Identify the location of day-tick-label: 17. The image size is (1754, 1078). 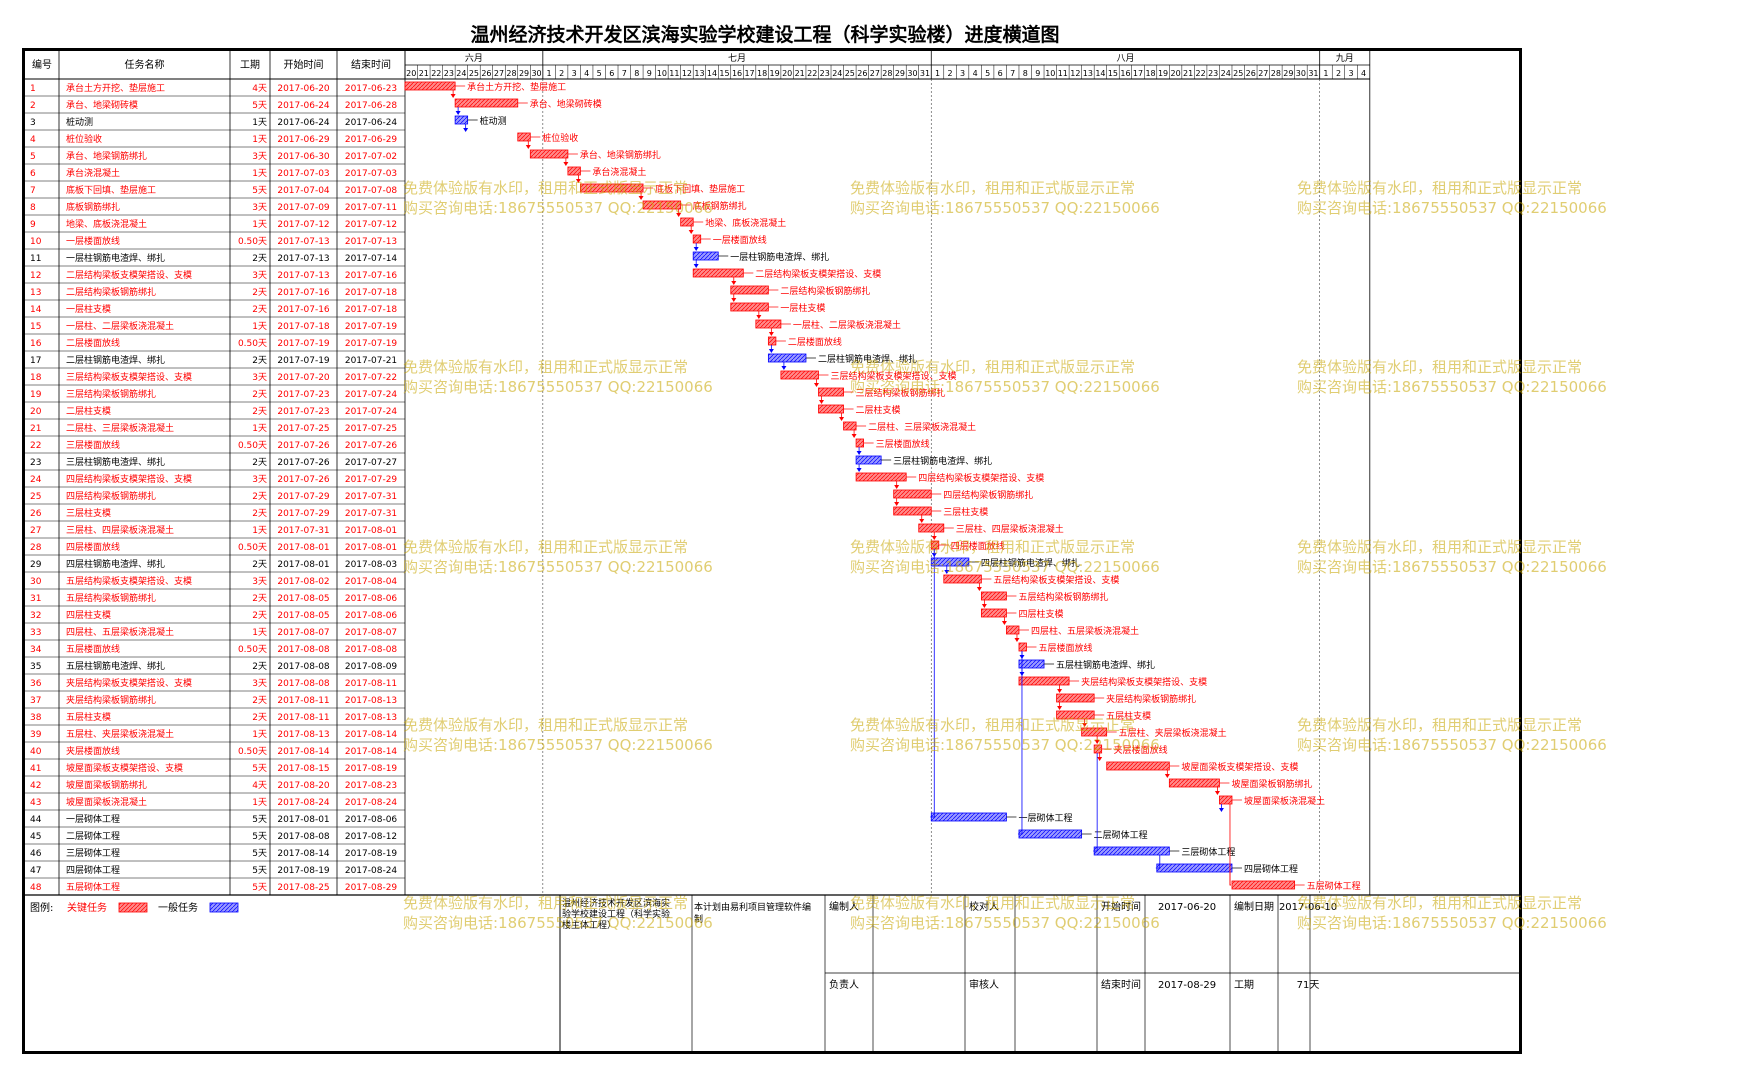
(749, 73).